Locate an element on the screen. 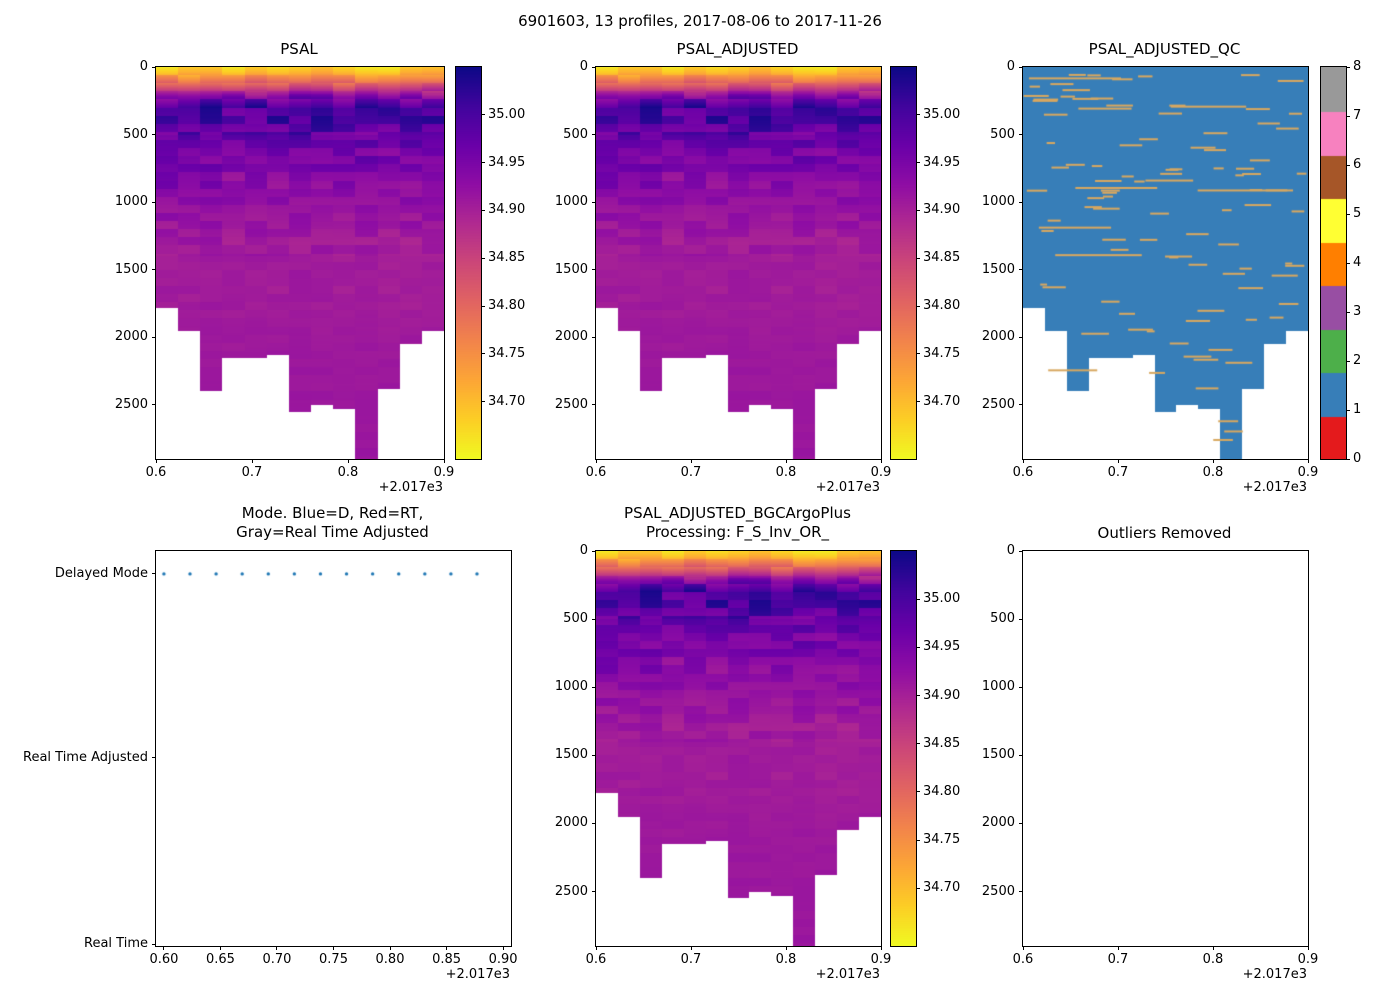  colorbar-tick-label: 34.95 is located at coordinates (942, 647).